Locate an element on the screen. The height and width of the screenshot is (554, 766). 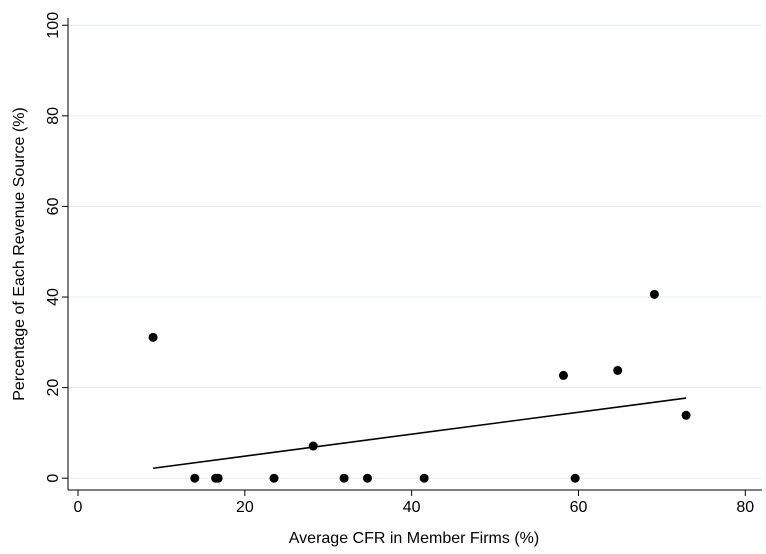
fit-line is located at coordinates (419, 433).